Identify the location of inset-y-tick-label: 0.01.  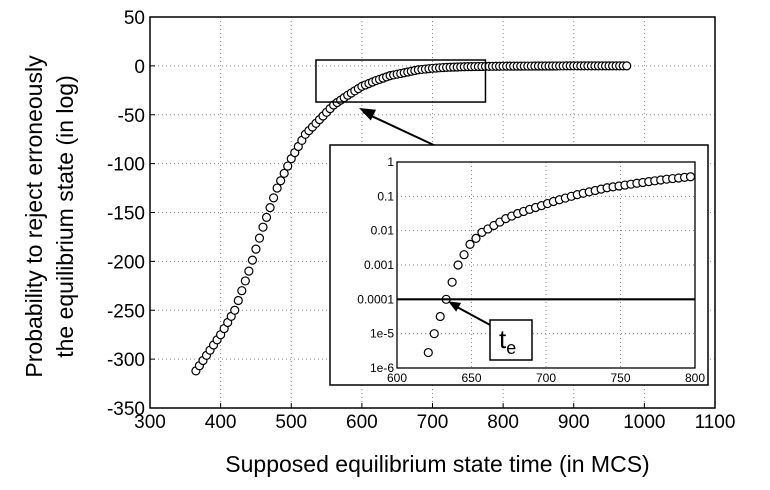
(383, 231).